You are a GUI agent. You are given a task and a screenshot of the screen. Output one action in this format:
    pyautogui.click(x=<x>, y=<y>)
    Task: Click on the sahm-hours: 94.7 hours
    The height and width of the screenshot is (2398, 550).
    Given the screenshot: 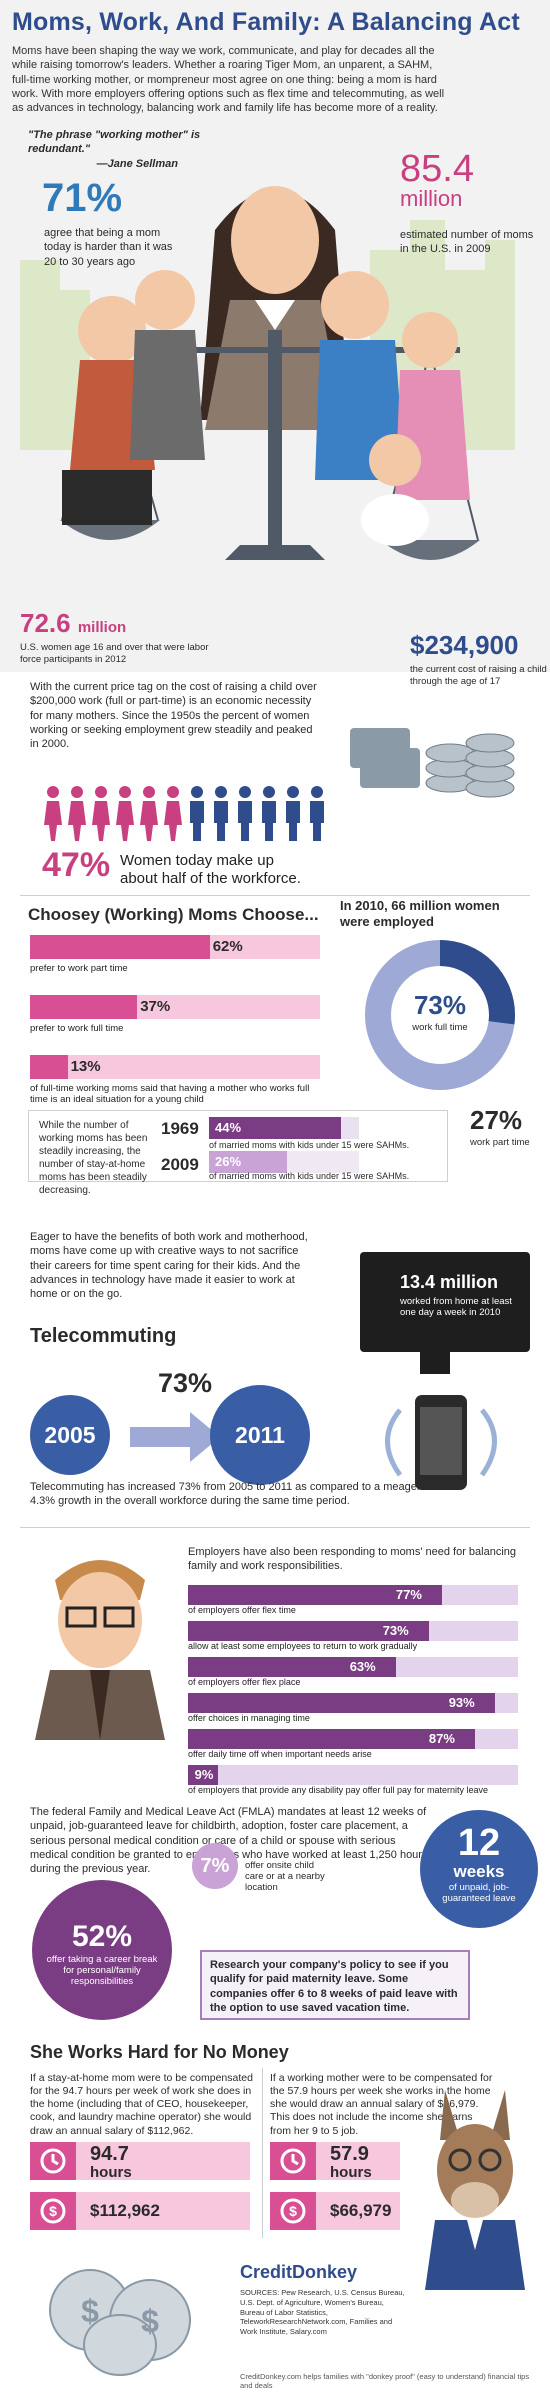 What is the action you would take?
    pyautogui.click(x=111, y=2162)
    